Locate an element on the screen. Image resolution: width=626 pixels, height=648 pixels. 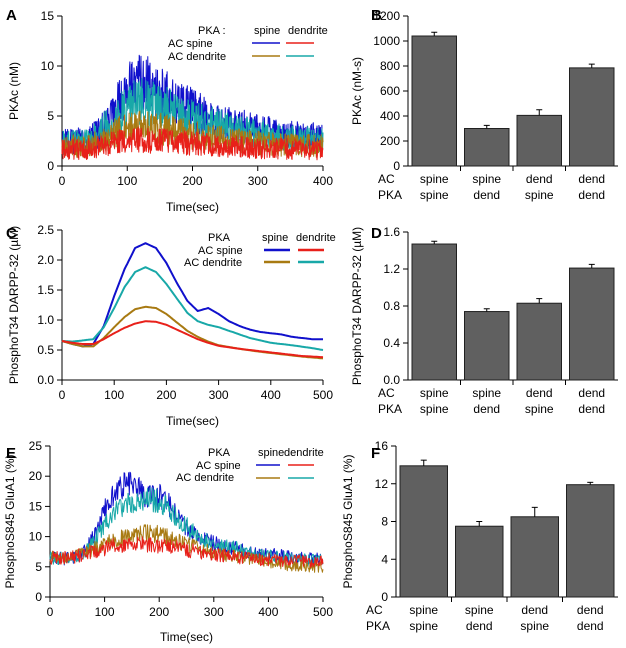
legend-e-col2: dendrite is located at coordinates (304, 453).